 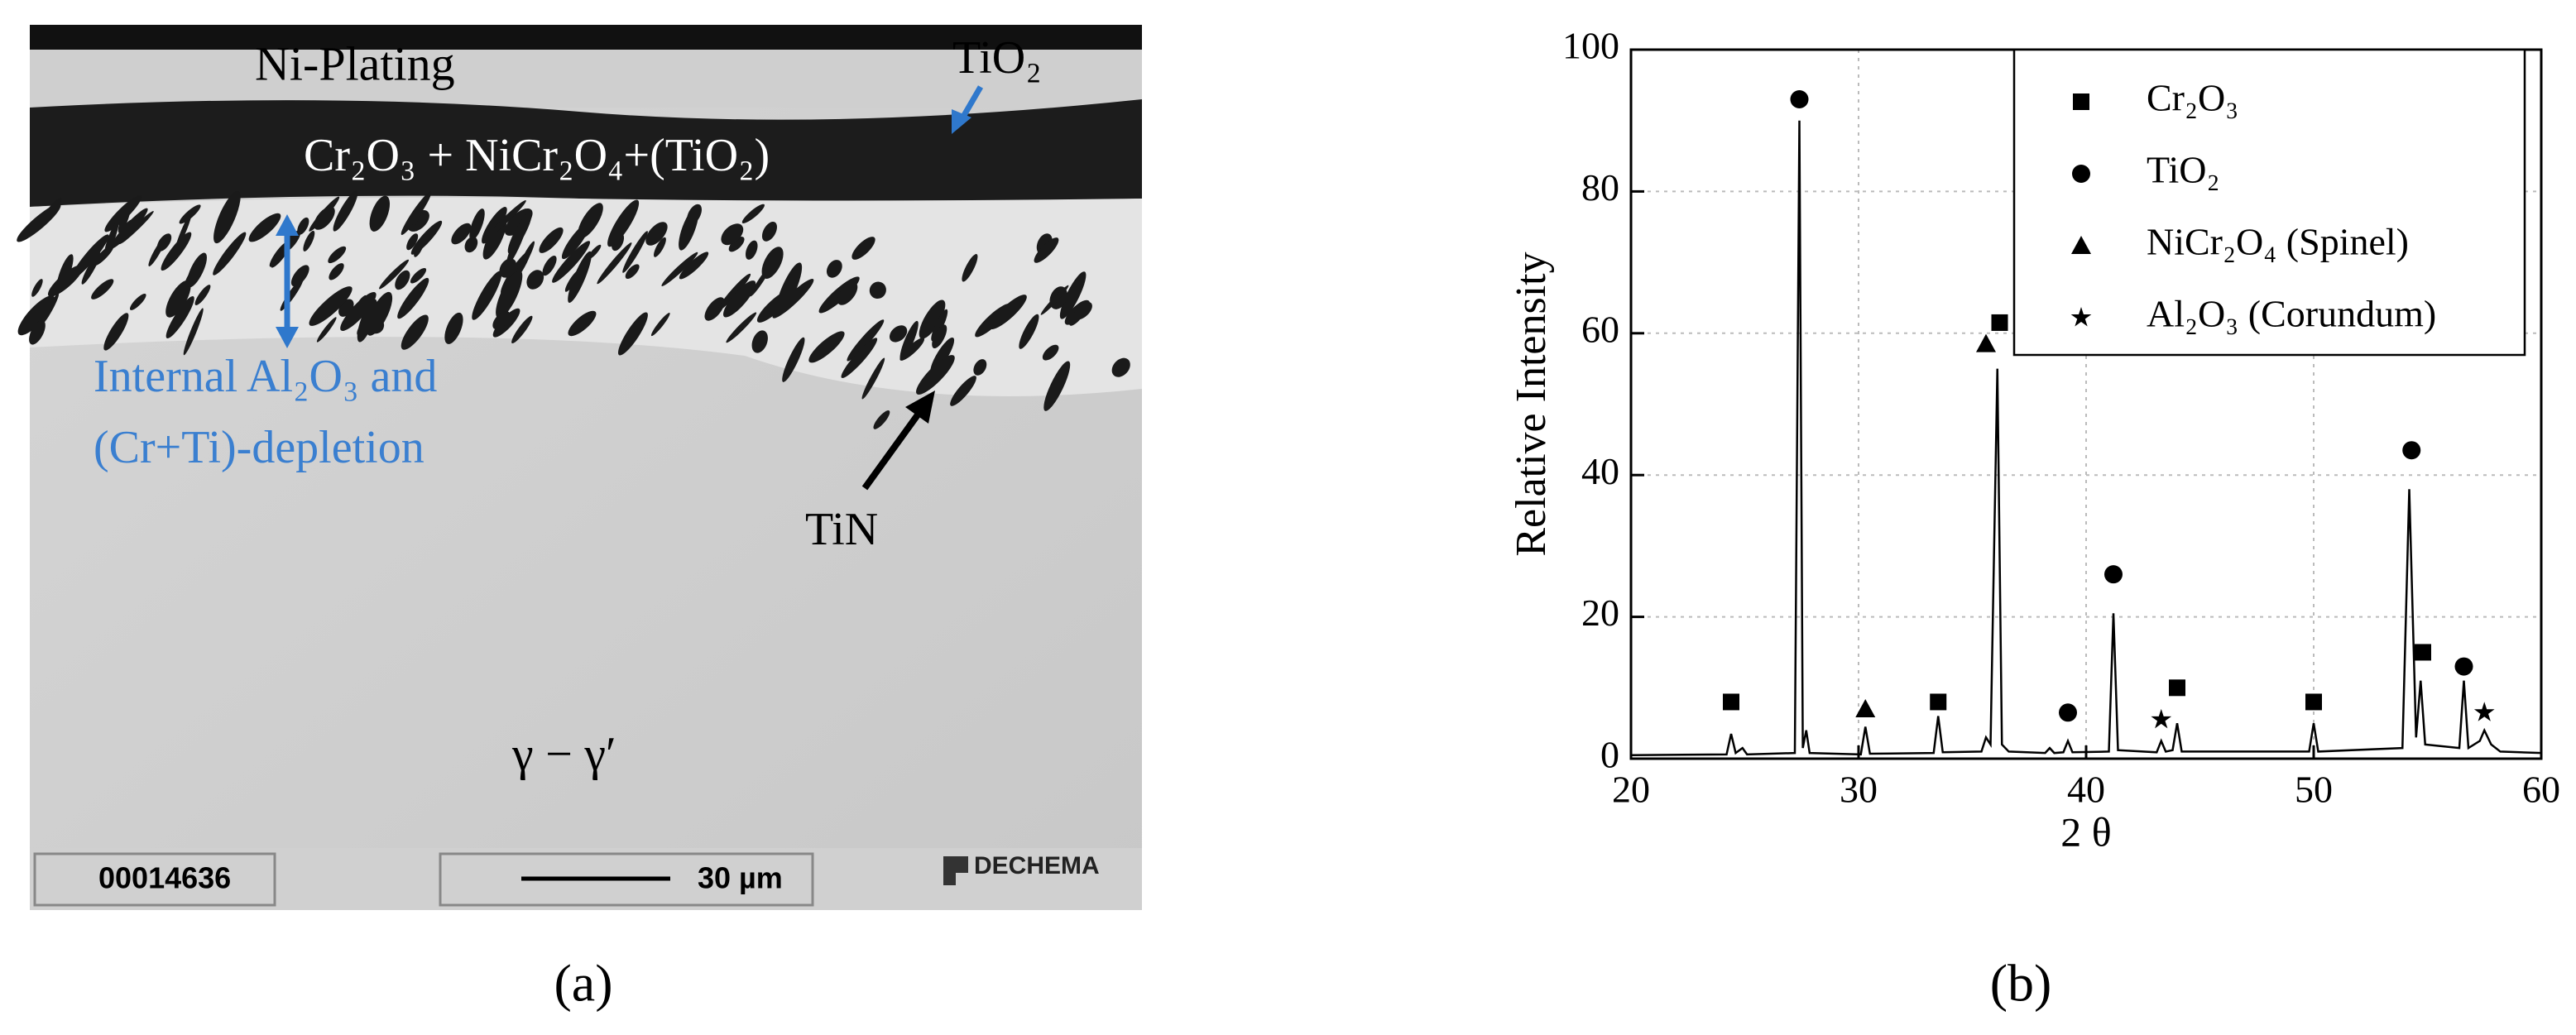 I want to click on x-tick-label: 30, so click(x=1859, y=790).